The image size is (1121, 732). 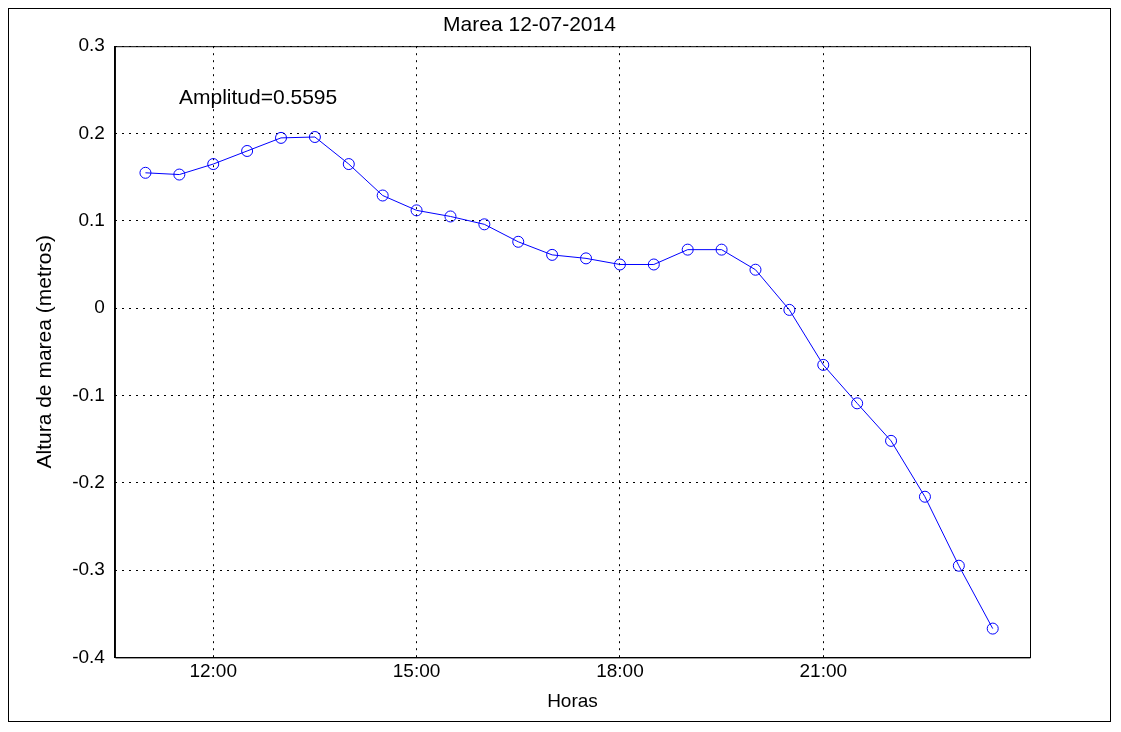 What do you see at coordinates (258, 96) in the screenshot?
I see `annotation: Amplitud=0.5595` at bounding box center [258, 96].